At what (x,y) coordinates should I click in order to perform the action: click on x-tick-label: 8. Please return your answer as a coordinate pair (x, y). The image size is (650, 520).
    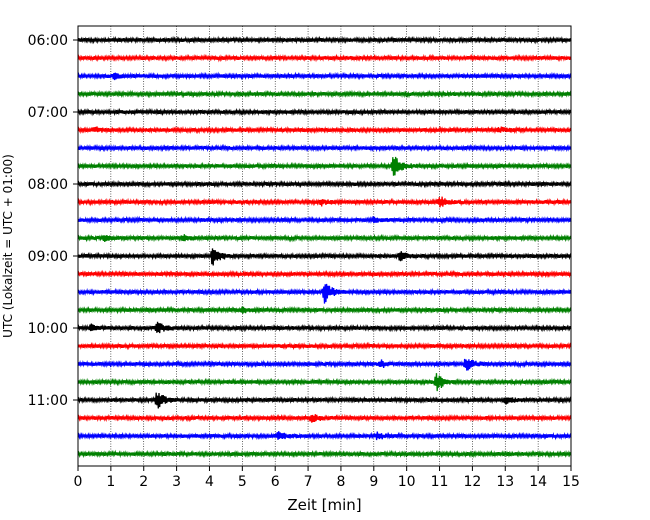
    Looking at the image, I should click on (340, 482).